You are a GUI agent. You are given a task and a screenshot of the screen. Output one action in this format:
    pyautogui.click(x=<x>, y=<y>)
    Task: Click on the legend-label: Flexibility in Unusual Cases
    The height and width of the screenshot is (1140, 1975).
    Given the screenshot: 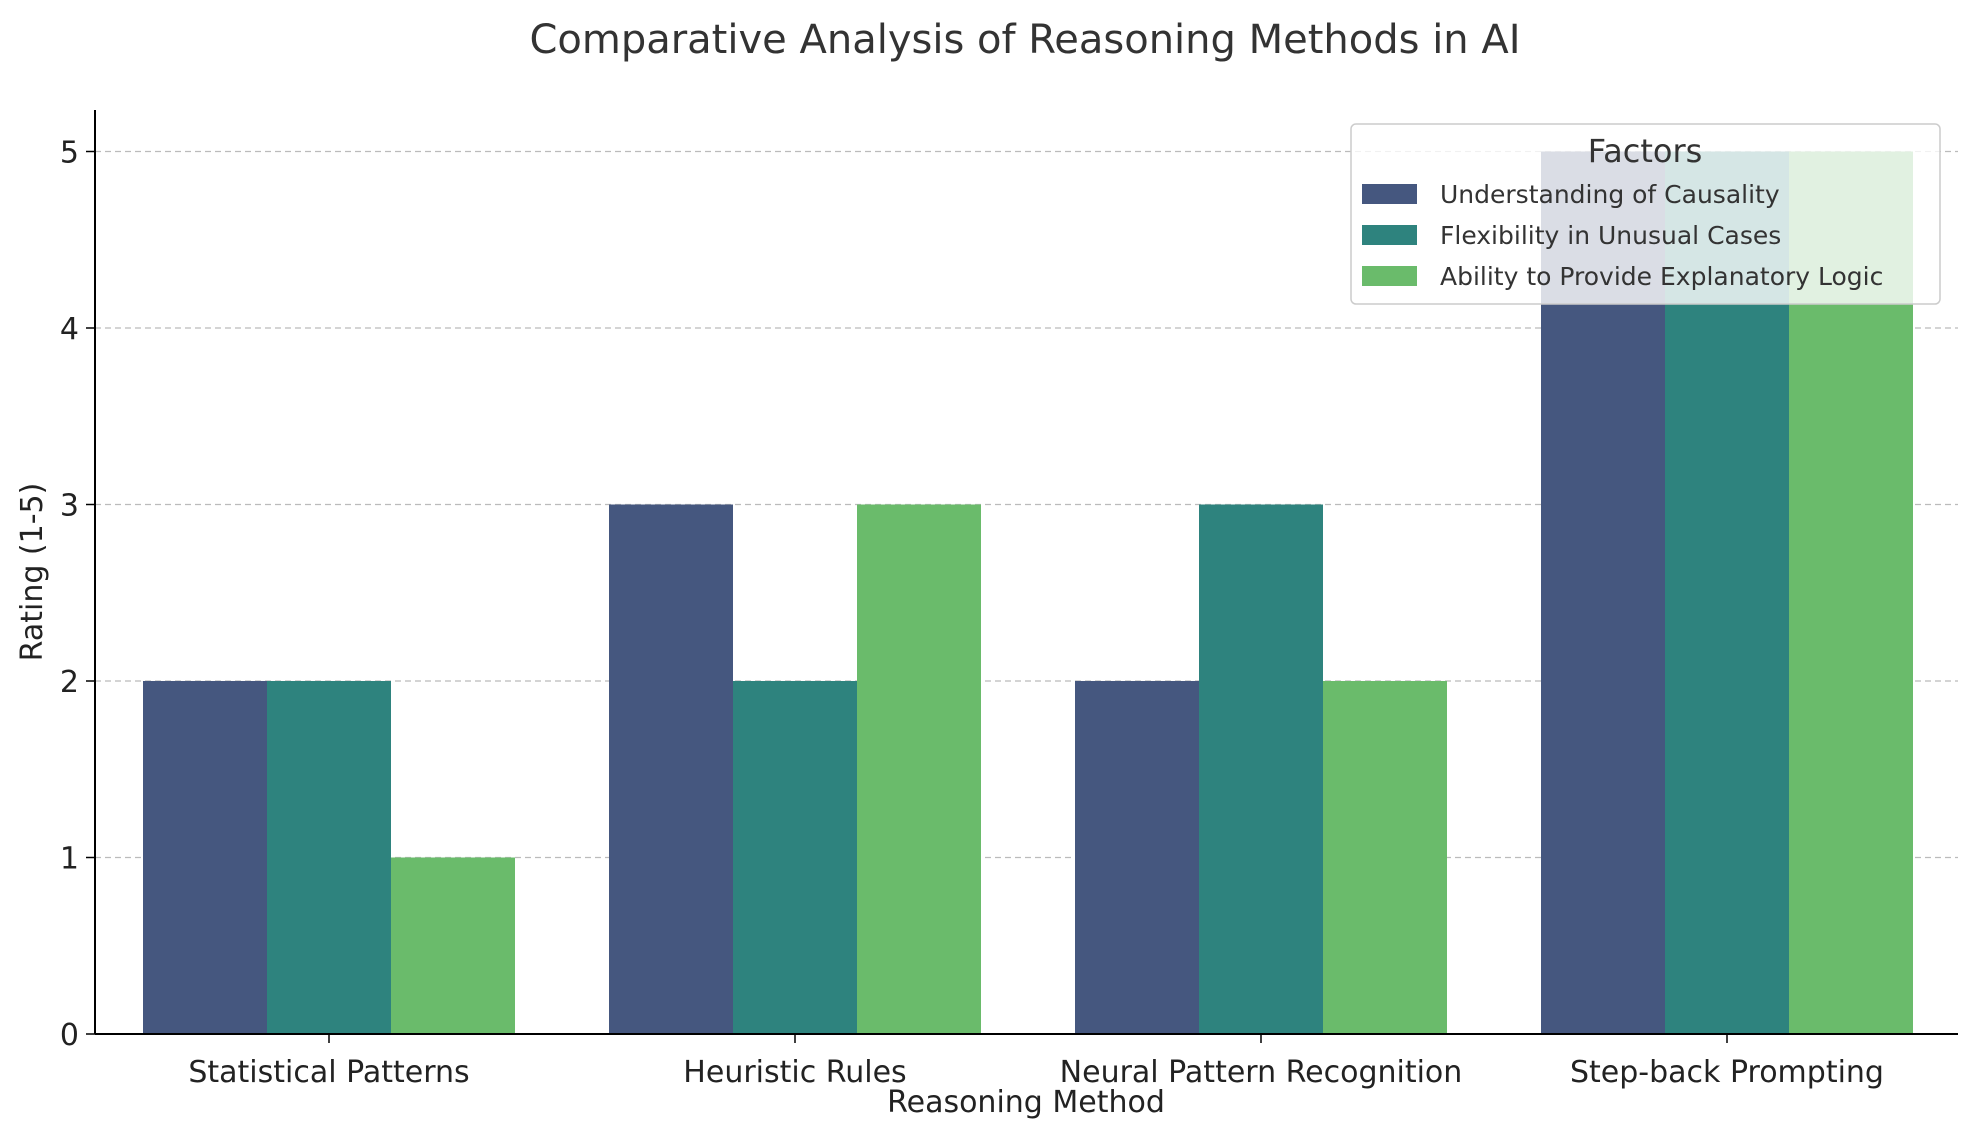 What is the action you would take?
    pyautogui.click(x=1610, y=235)
    